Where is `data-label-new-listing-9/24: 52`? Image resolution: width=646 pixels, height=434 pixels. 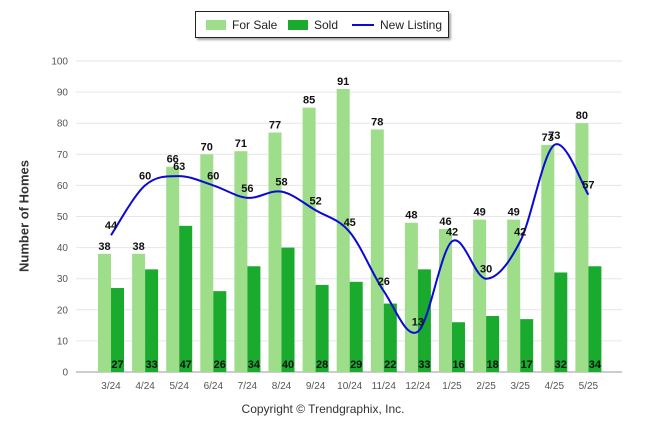
data-label-new-listing-9/24: 52 is located at coordinates (315, 201).